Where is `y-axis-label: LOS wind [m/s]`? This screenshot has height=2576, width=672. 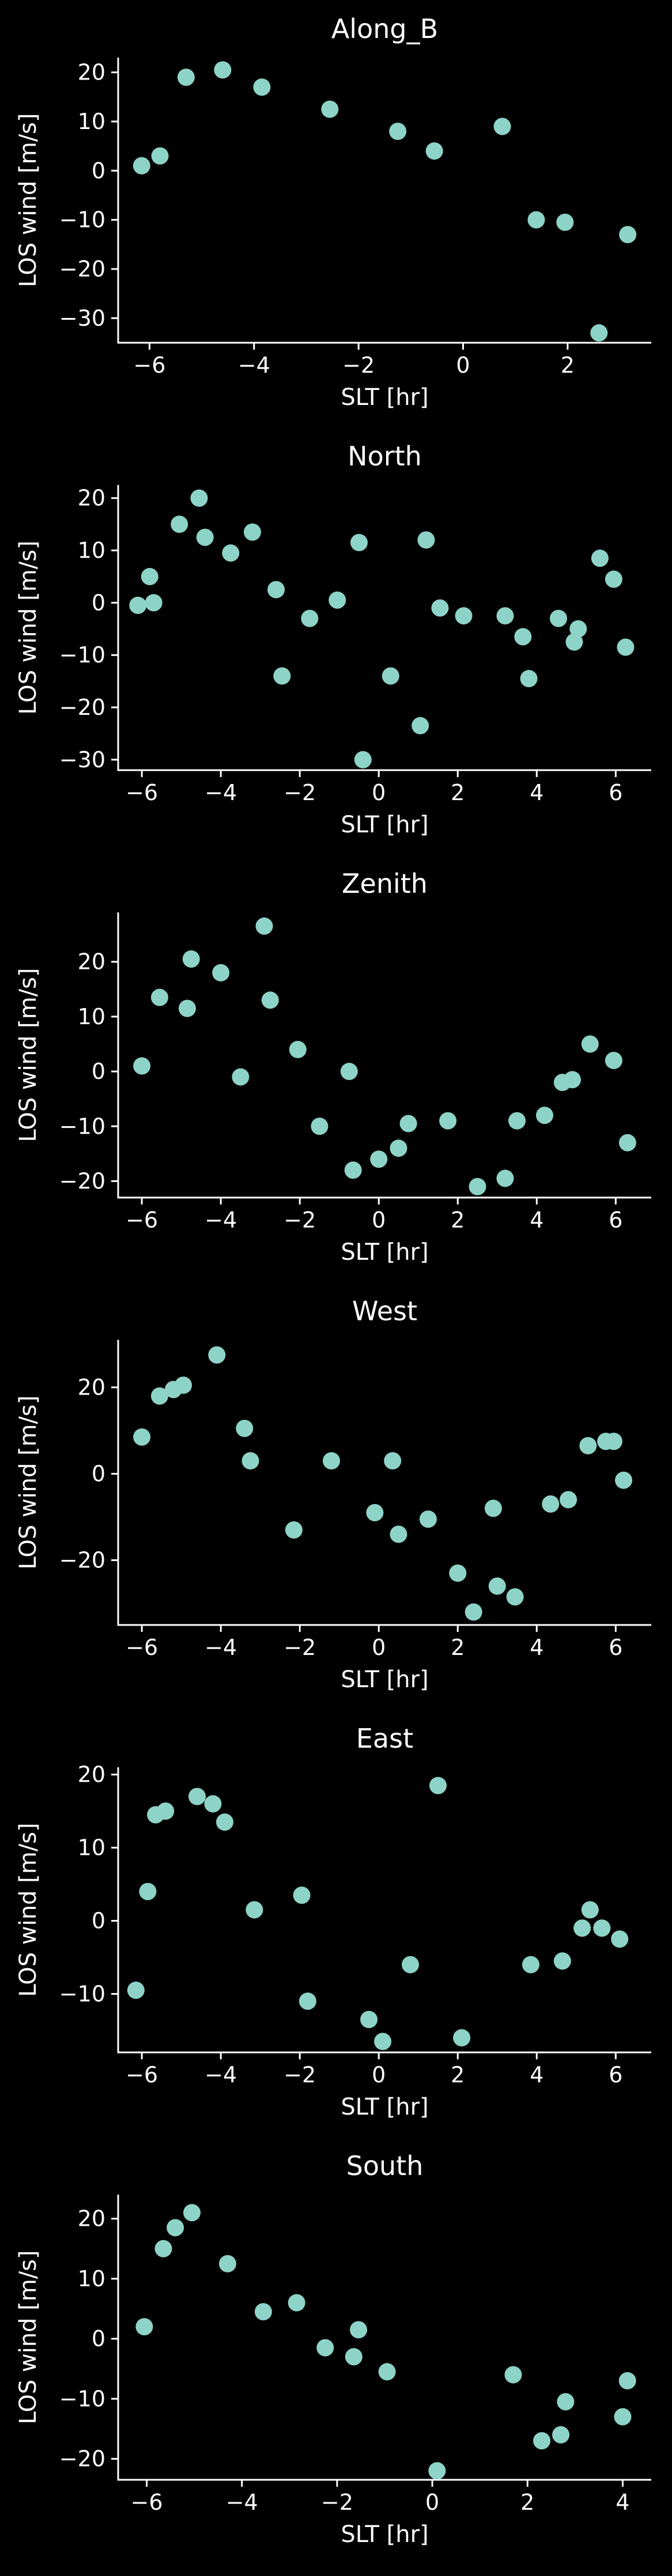 y-axis-label: LOS wind [m/s] is located at coordinates (28, 1055).